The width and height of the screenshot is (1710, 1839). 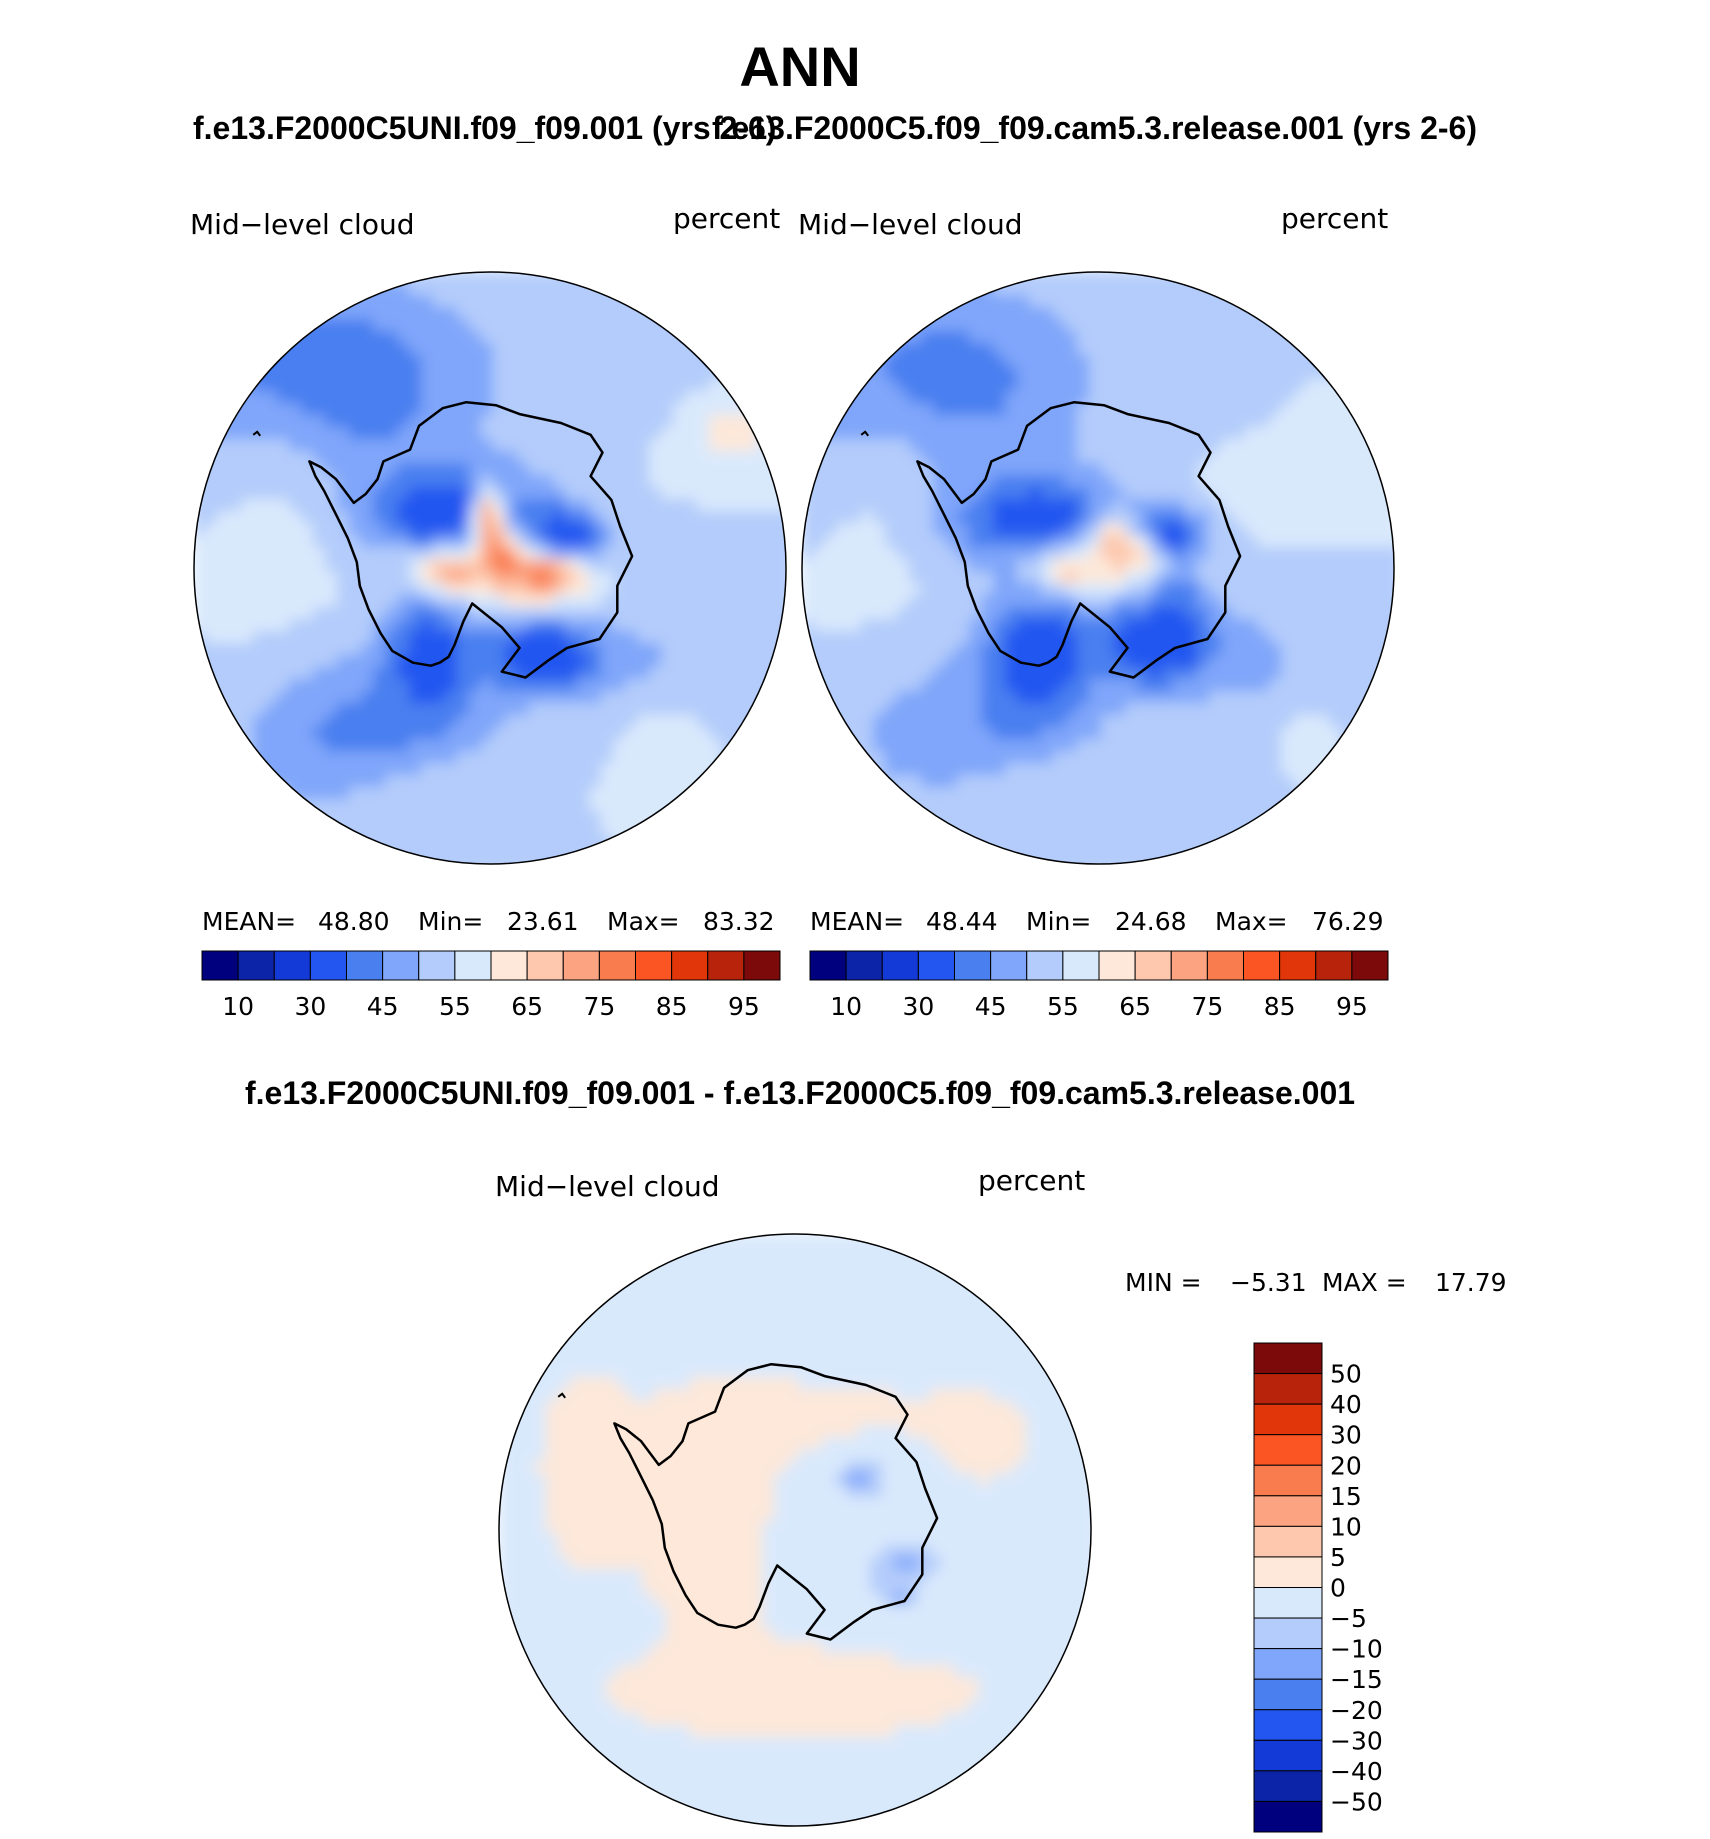 What do you see at coordinates (1356, 1649) in the screenshot?
I see `colorbar-tick-label: −10` at bounding box center [1356, 1649].